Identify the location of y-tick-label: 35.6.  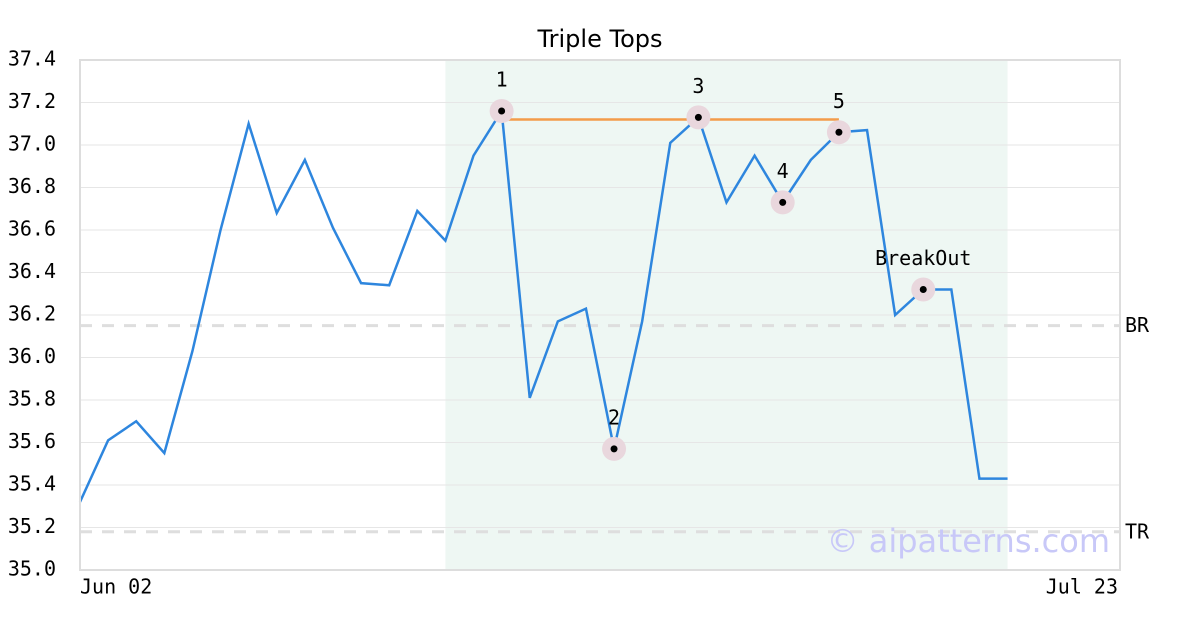
(32, 441).